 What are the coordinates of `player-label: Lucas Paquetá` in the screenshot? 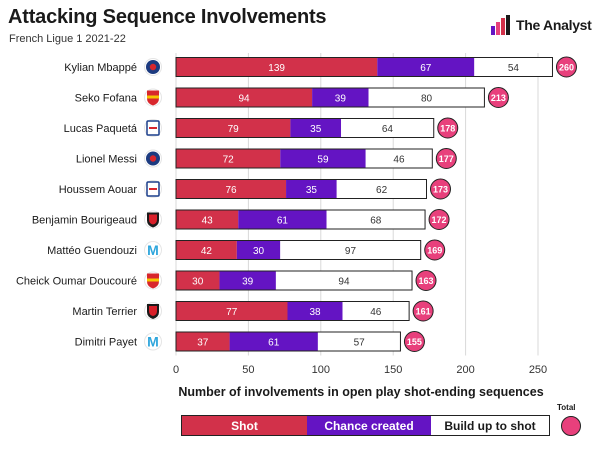 It's located at (101, 129).